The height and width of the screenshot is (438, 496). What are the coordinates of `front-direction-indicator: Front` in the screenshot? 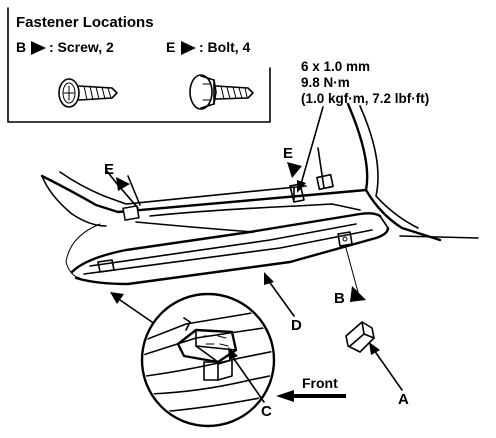 It's located at (311, 388).